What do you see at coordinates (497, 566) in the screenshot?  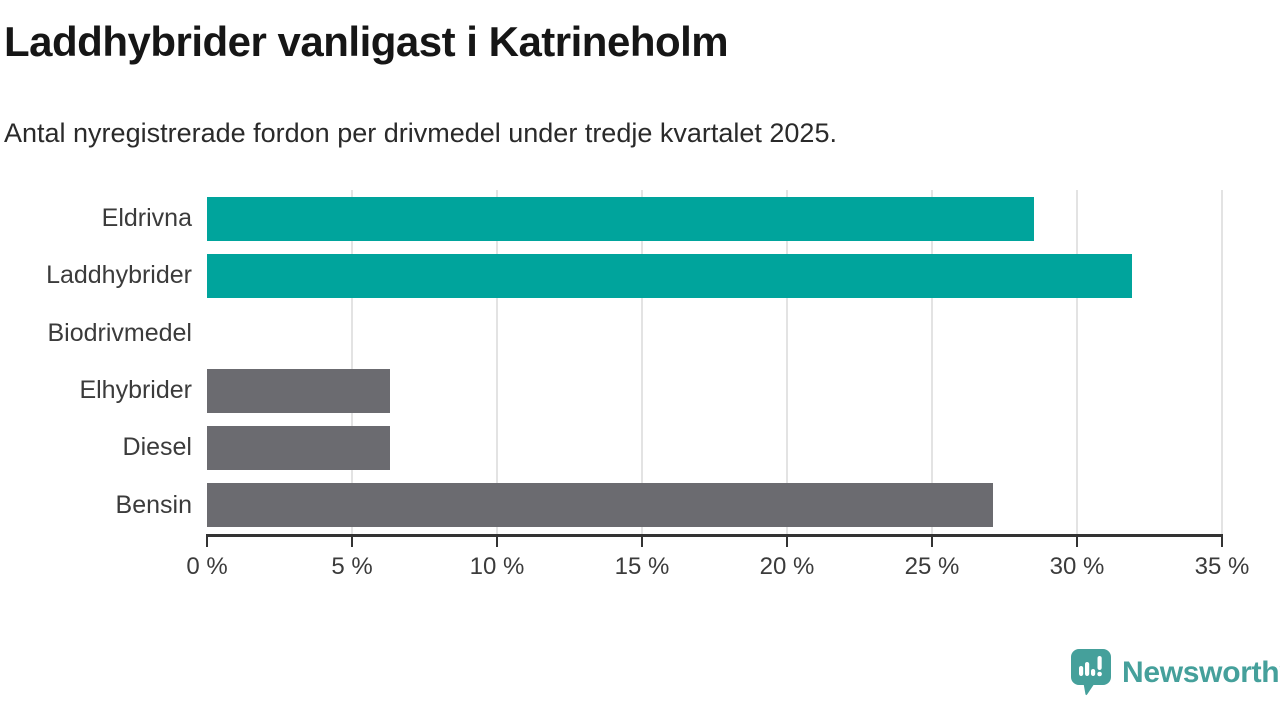 I see `x-axis-tick-label: 10 %` at bounding box center [497, 566].